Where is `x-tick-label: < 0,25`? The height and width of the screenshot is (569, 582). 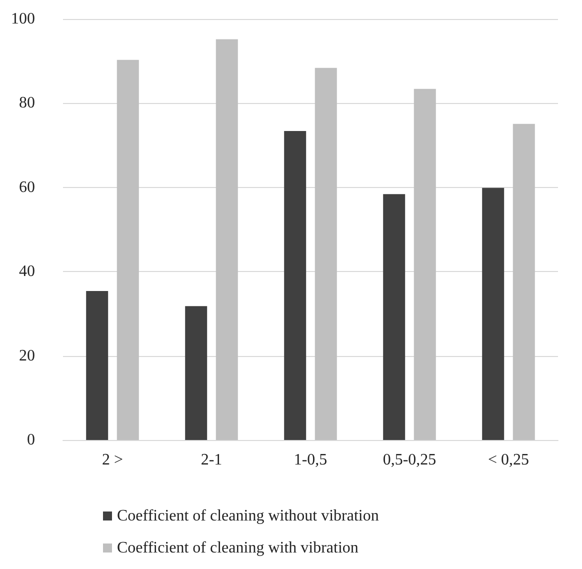
x-tick-label: < 0,25 is located at coordinates (509, 460).